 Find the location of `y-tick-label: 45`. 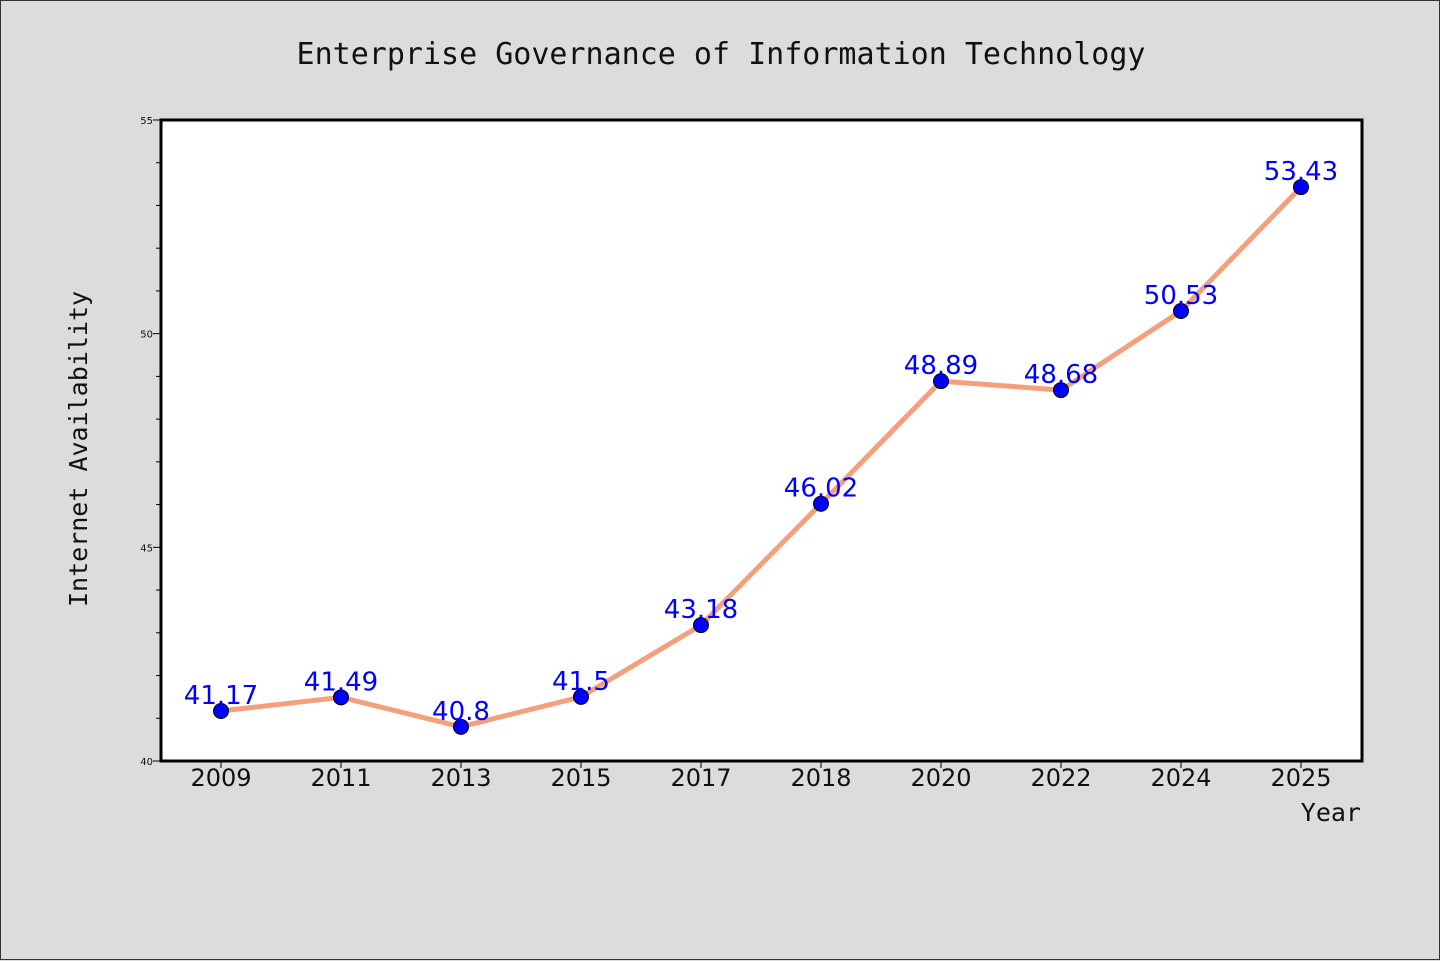

y-tick-label: 45 is located at coordinates (146, 548).